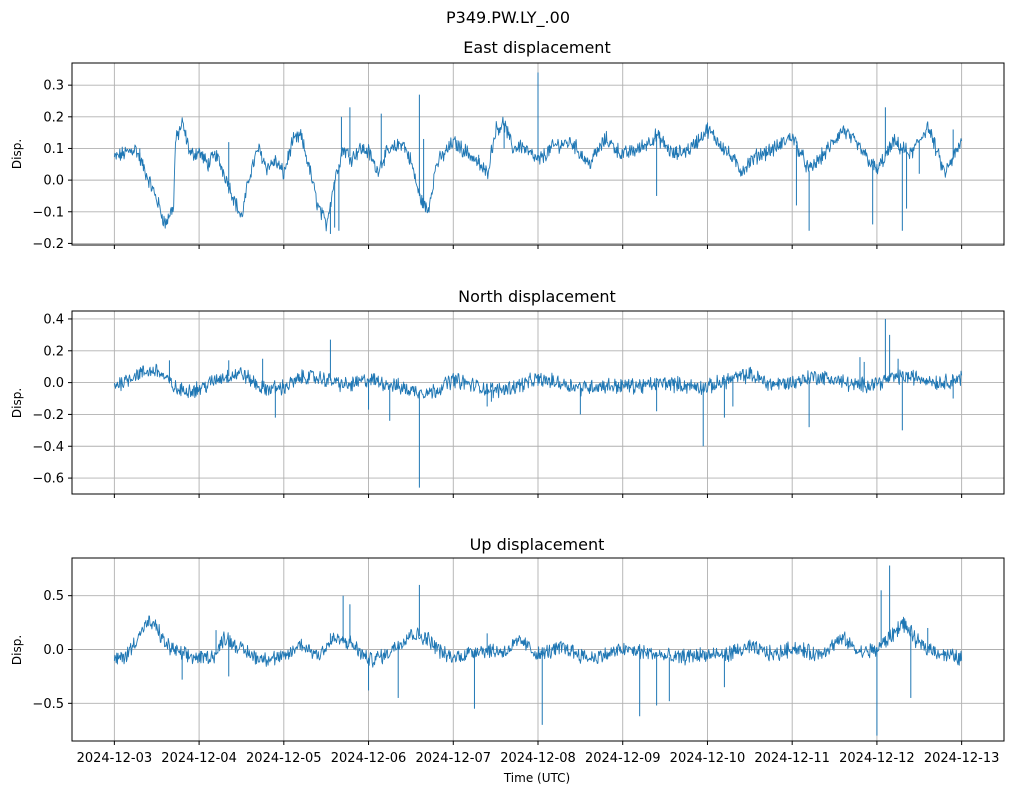  What do you see at coordinates (53, 351) in the screenshot?
I see `north-ytick-label: 0.2` at bounding box center [53, 351].